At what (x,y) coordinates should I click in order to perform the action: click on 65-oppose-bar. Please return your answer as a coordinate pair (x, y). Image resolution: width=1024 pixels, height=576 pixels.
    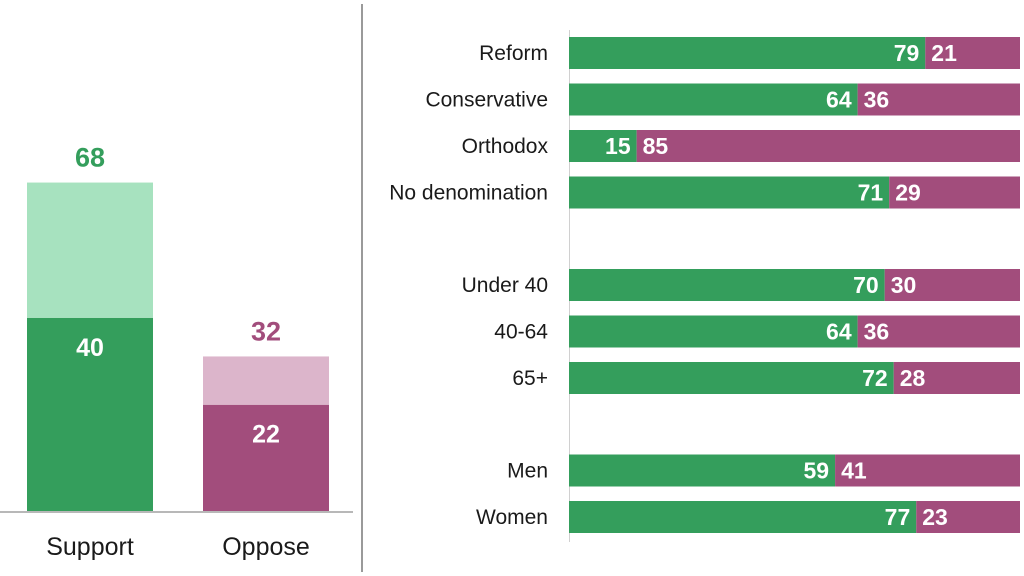
    Looking at the image, I should click on (956, 378).